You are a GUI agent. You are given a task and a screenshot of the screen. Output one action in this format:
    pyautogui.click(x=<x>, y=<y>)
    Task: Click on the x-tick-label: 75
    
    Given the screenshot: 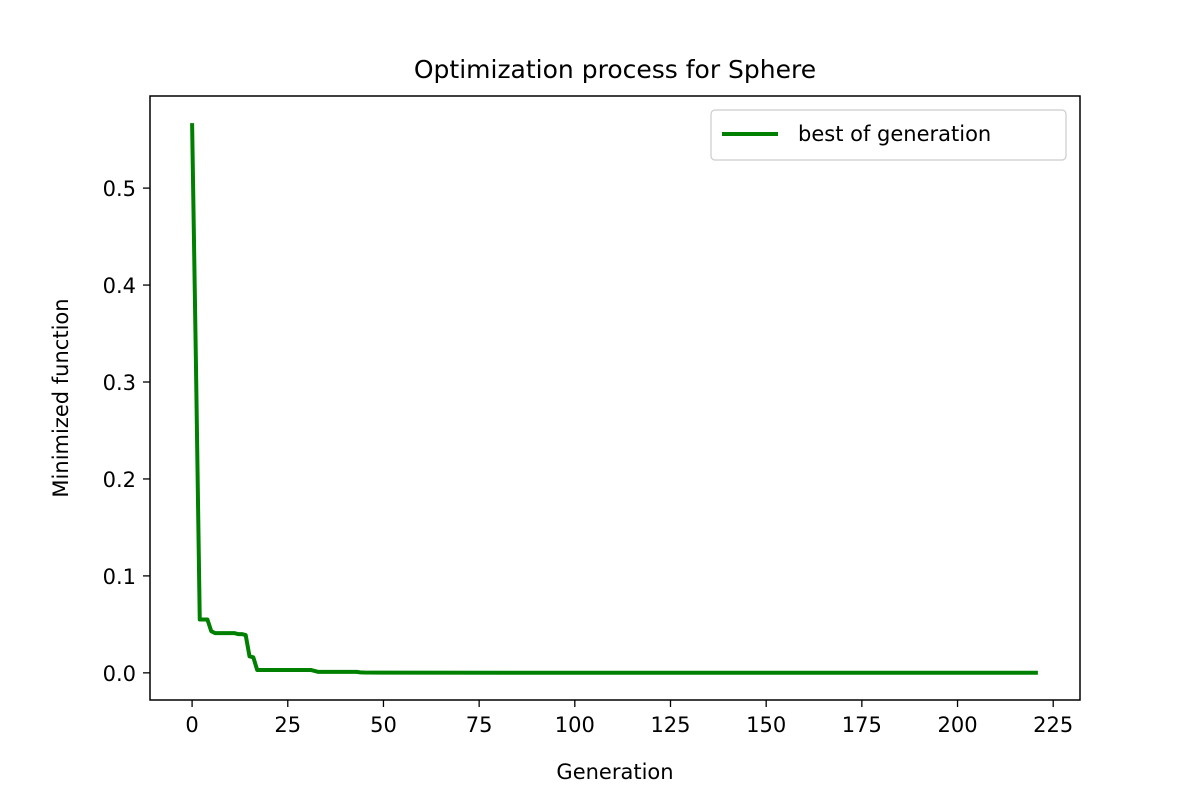 What is the action you would take?
    pyautogui.click(x=479, y=725)
    